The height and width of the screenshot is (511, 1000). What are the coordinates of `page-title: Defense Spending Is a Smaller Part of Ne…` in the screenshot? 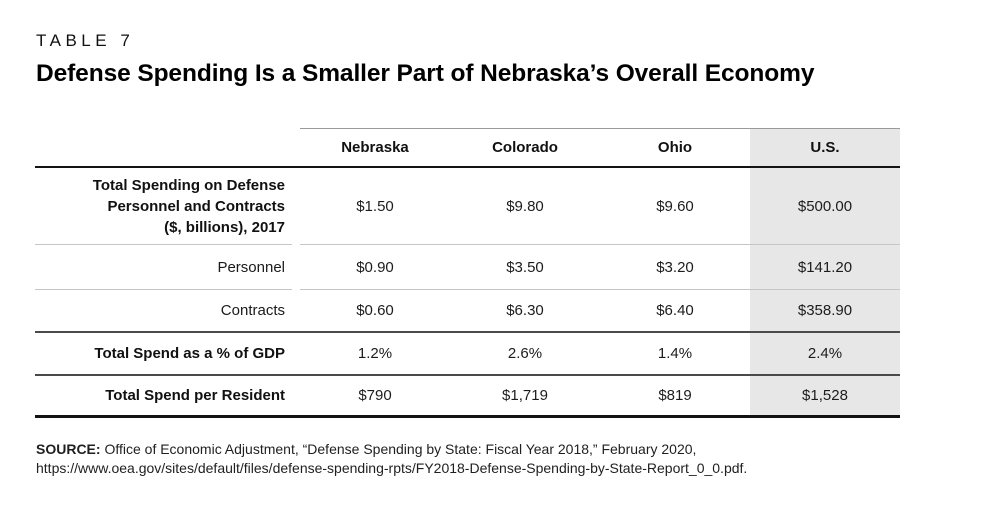 It's located at (425, 73).